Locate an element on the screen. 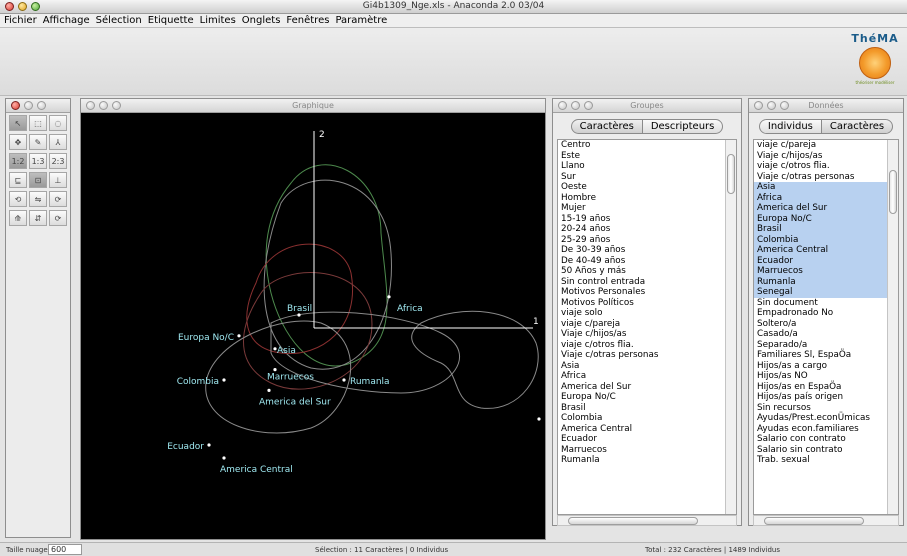  list-item: Asia is located at coordinates (826, 187).